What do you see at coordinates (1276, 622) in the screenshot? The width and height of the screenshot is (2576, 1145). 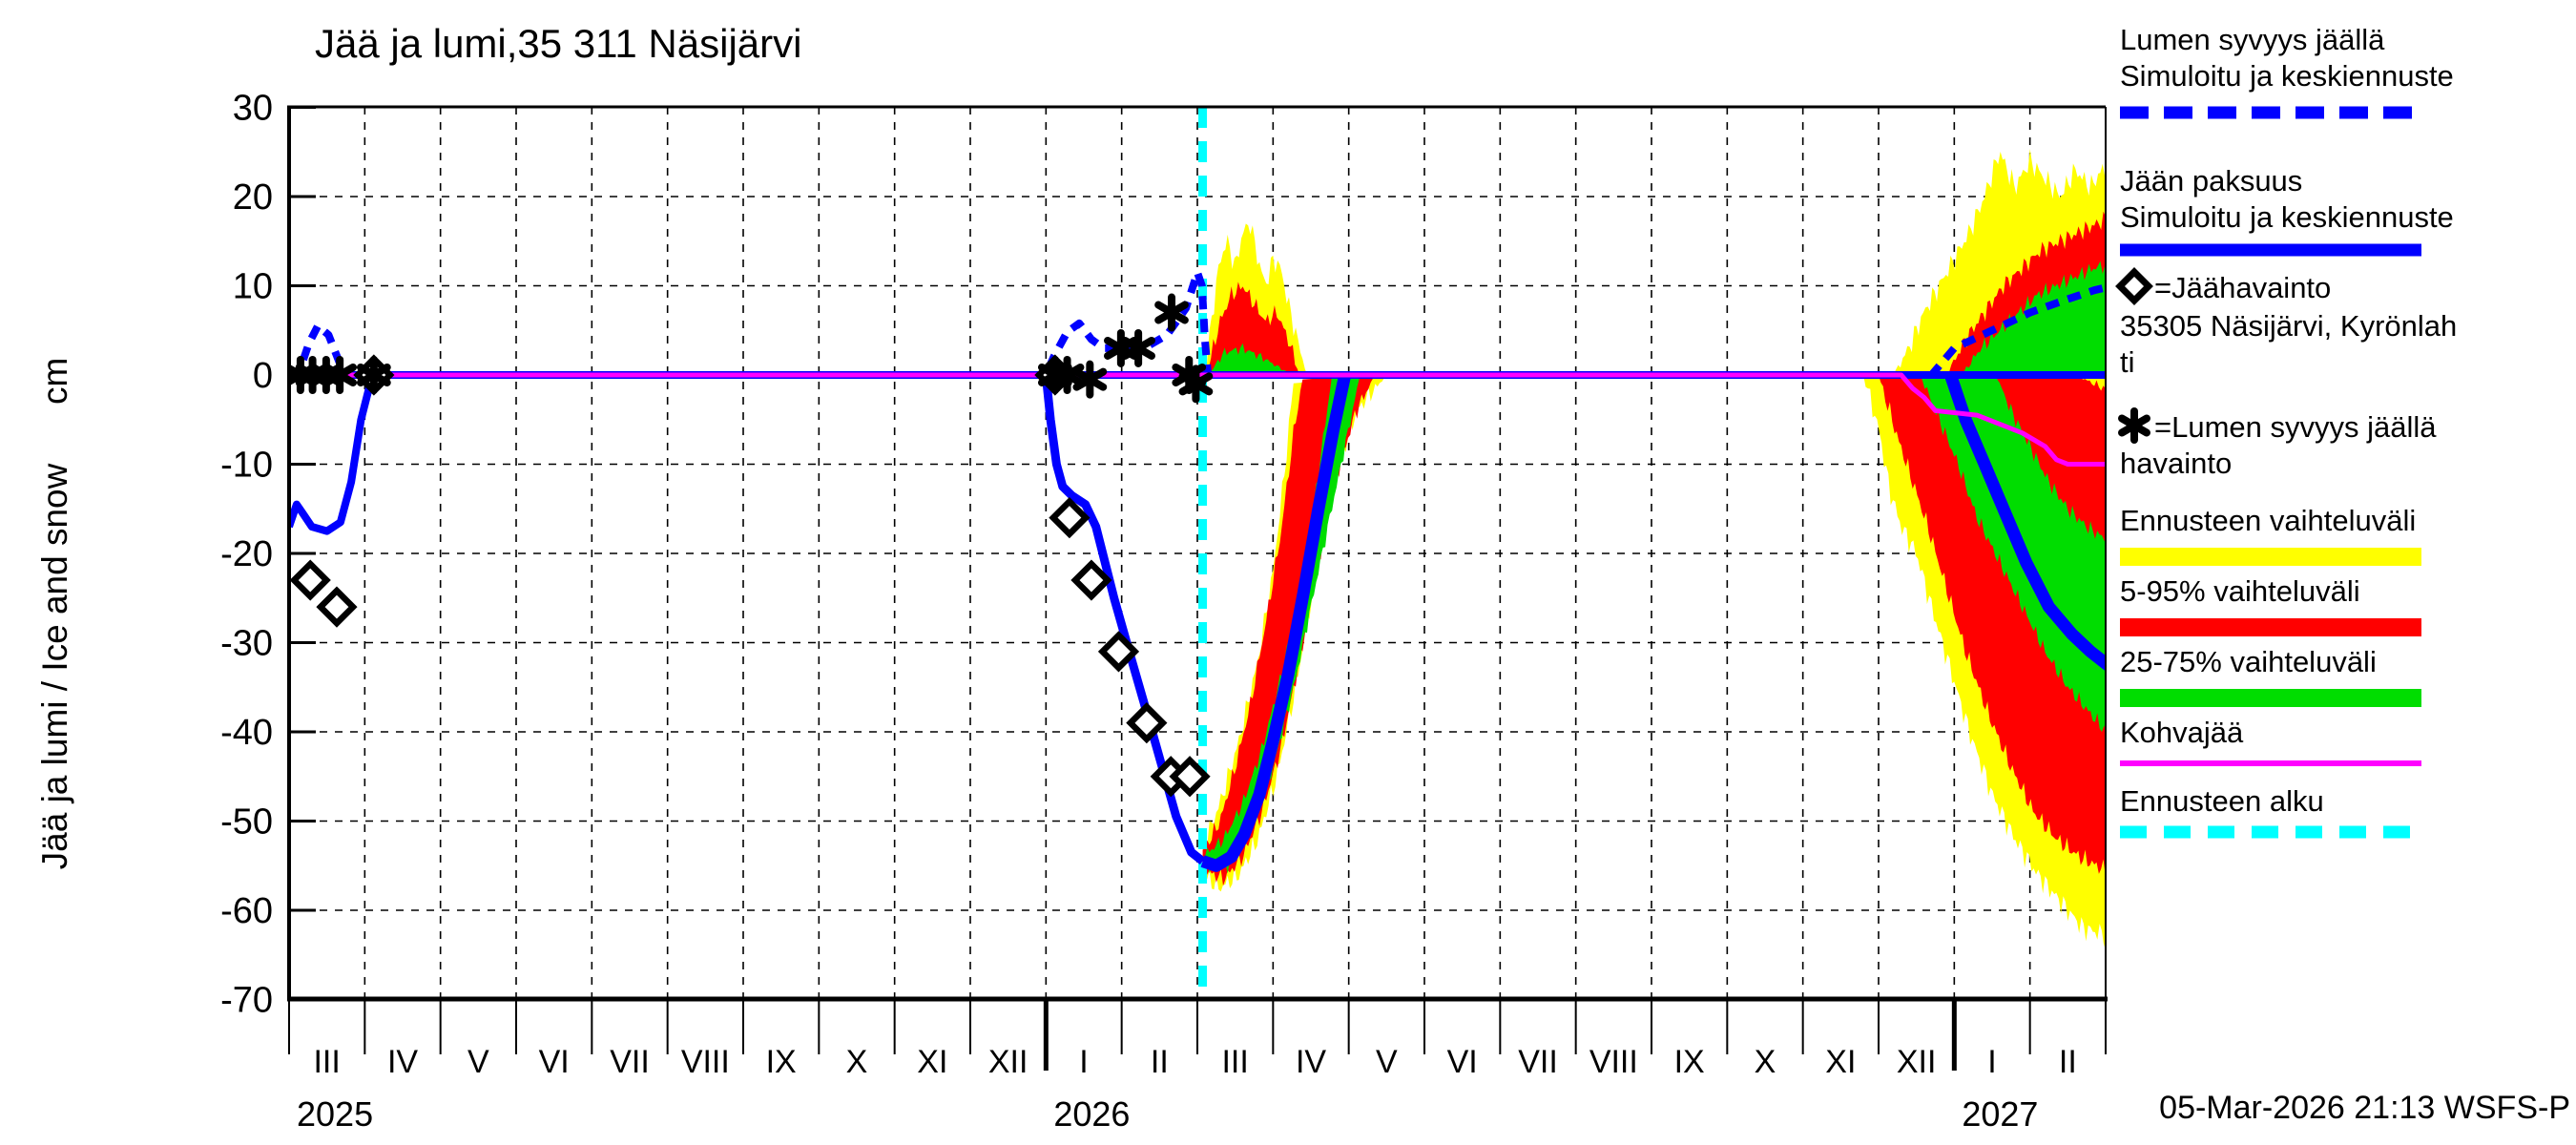 I see `ice-forecast-median-2026` at bounding box center [1276, 622].